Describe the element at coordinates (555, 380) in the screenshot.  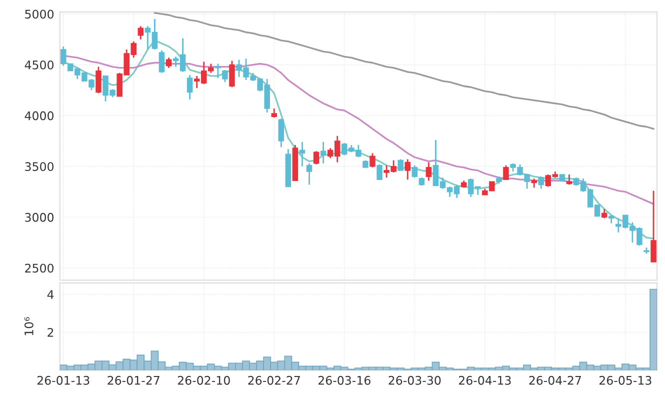
I see `x-tick-label: 26-04-27` at that location.